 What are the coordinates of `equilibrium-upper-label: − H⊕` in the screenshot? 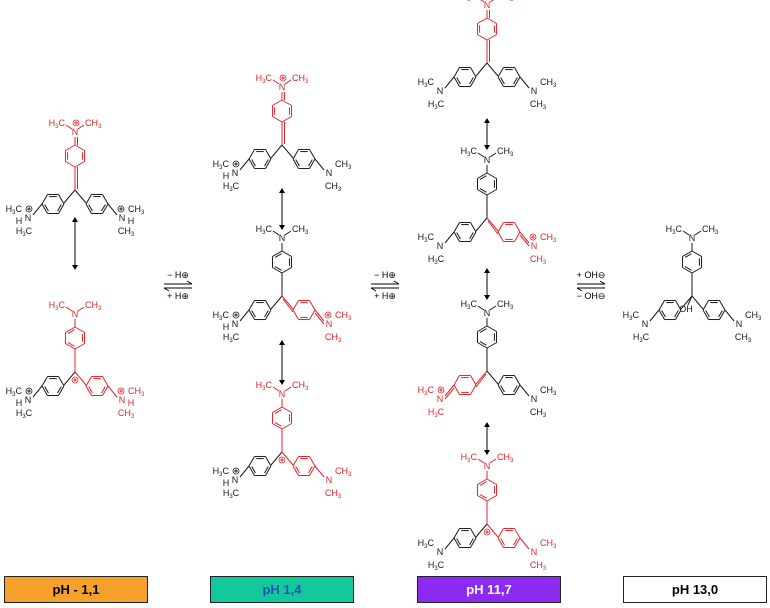 It's located at (178, 275).